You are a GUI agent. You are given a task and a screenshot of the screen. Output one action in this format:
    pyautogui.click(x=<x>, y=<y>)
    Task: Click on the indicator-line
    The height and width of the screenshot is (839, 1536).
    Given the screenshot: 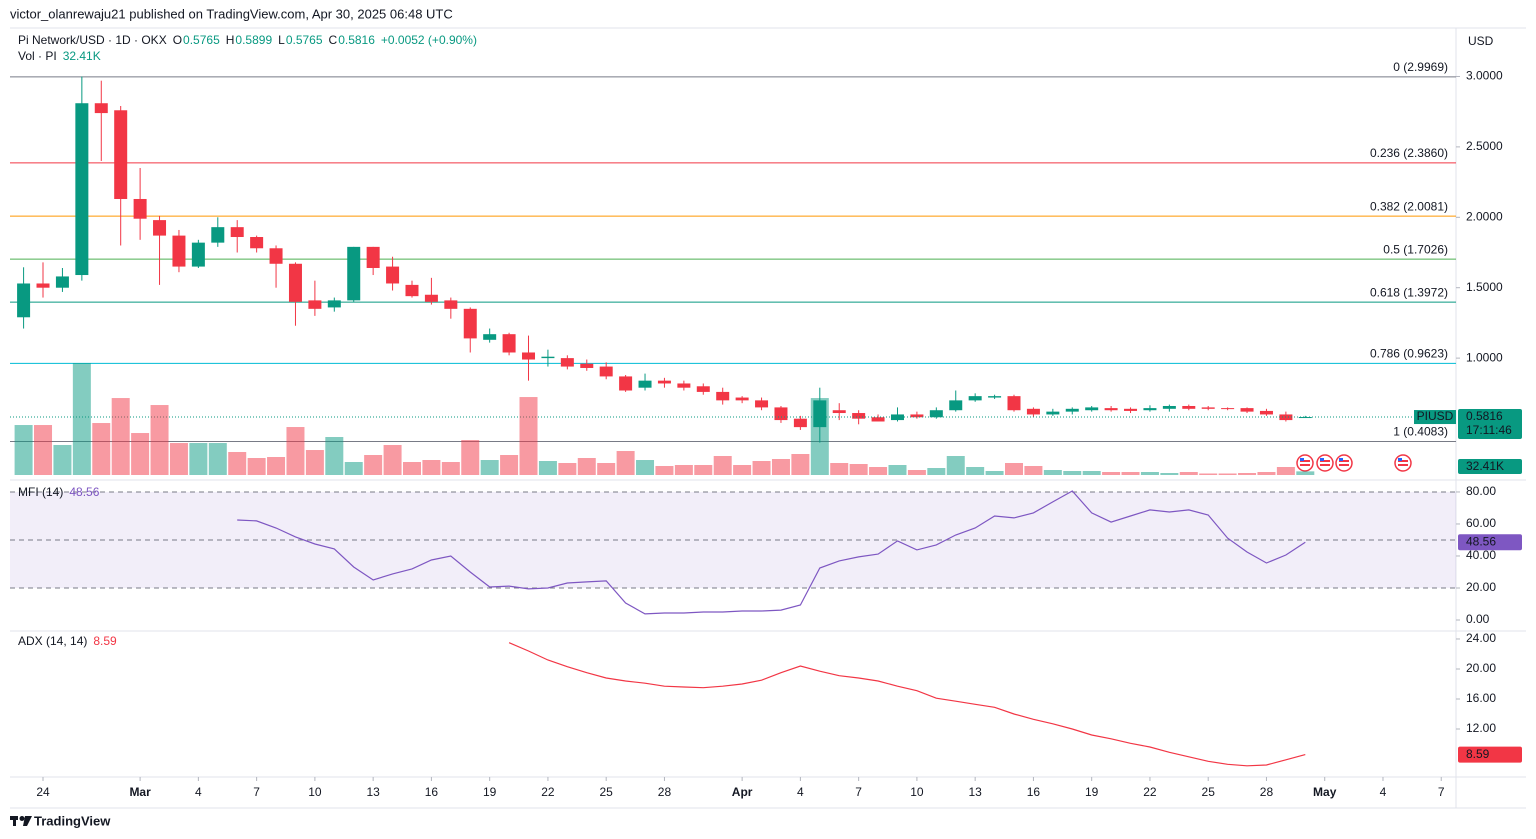 What is the action you would take?
    pyautogui.click(x=907, y=704)
    